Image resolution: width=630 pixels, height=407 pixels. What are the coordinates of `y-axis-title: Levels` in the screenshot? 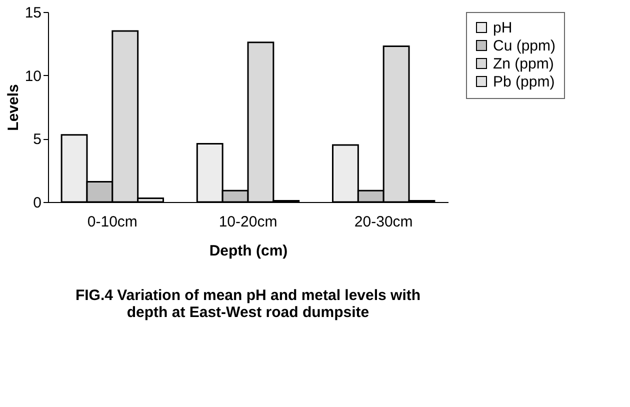 It's located at (13, 107).